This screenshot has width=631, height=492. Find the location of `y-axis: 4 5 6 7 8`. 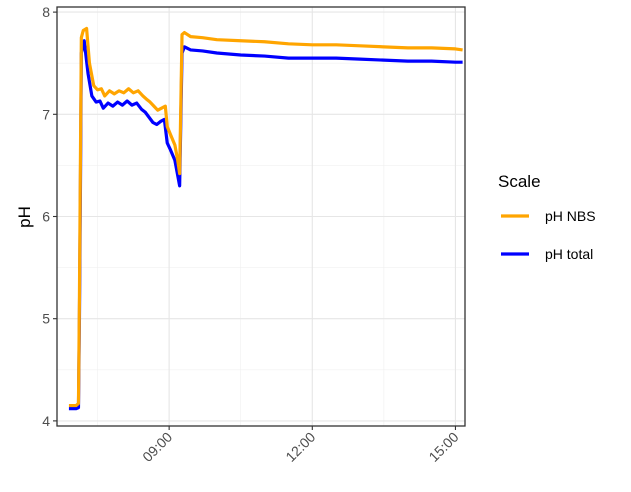

y-axis: 4 5 6 7 8 is located at coordinates (49, 216).